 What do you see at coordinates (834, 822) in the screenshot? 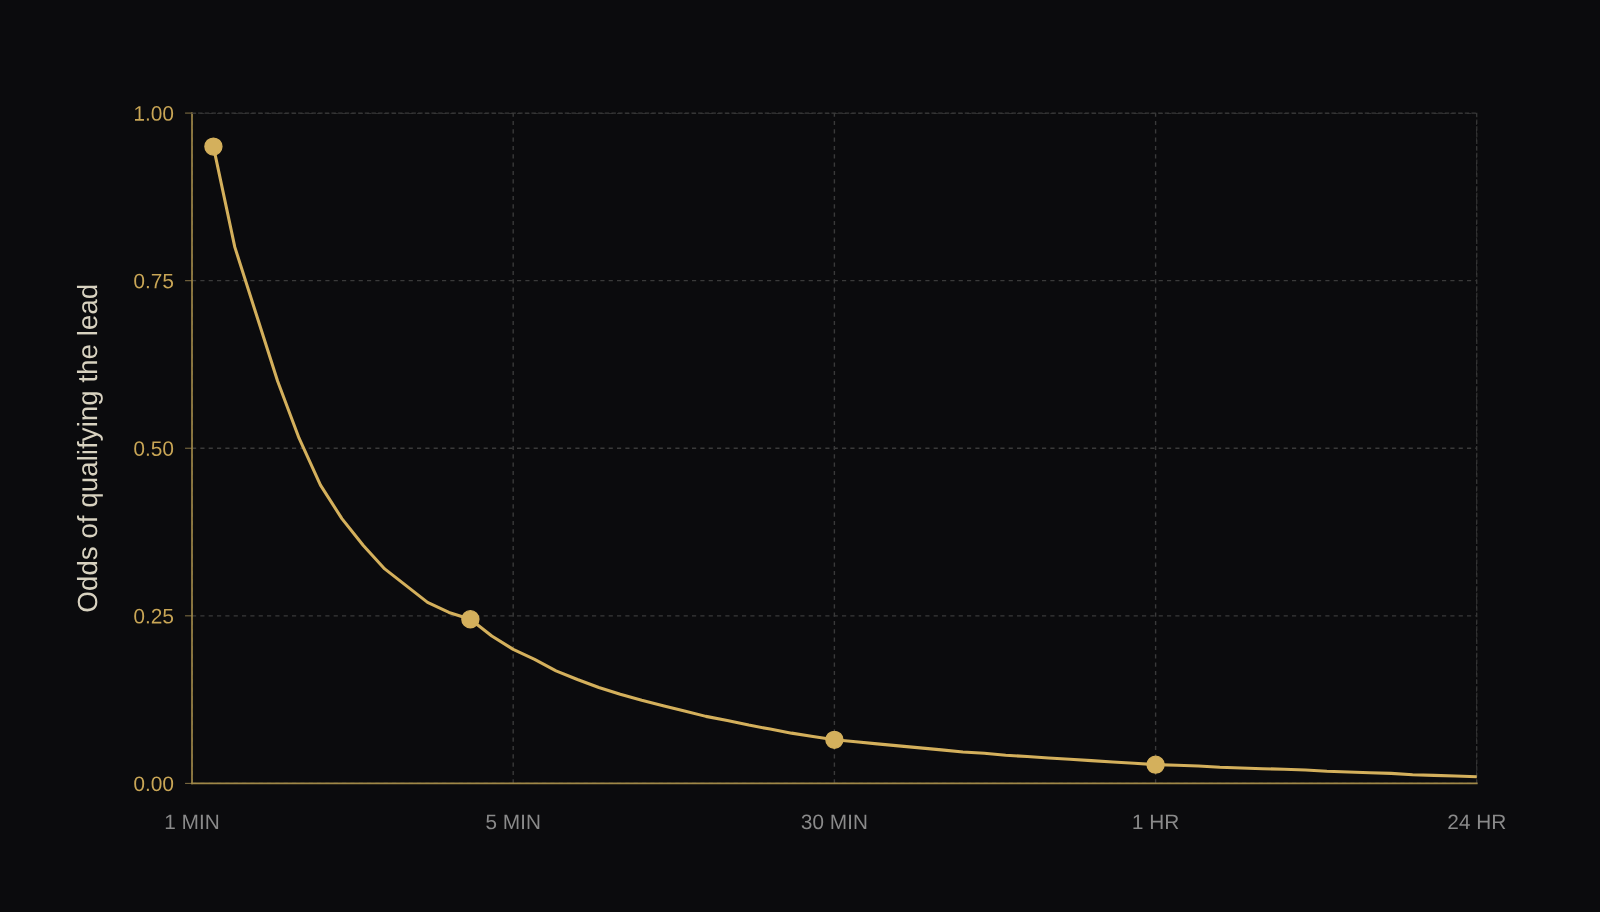
I see `x-tick-label: 30 MIN` at bounding box center [834, 822].